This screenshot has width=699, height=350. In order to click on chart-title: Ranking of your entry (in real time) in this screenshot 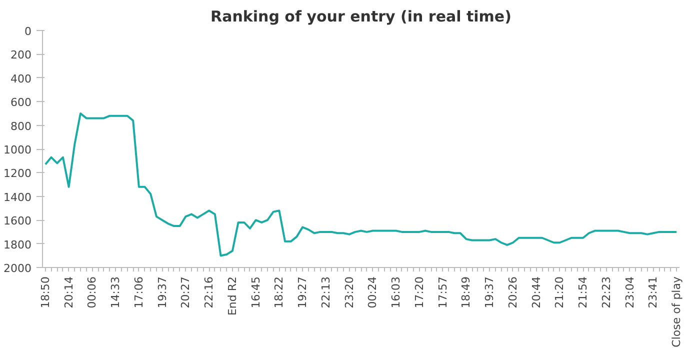, I will do `click(361, 17)`.